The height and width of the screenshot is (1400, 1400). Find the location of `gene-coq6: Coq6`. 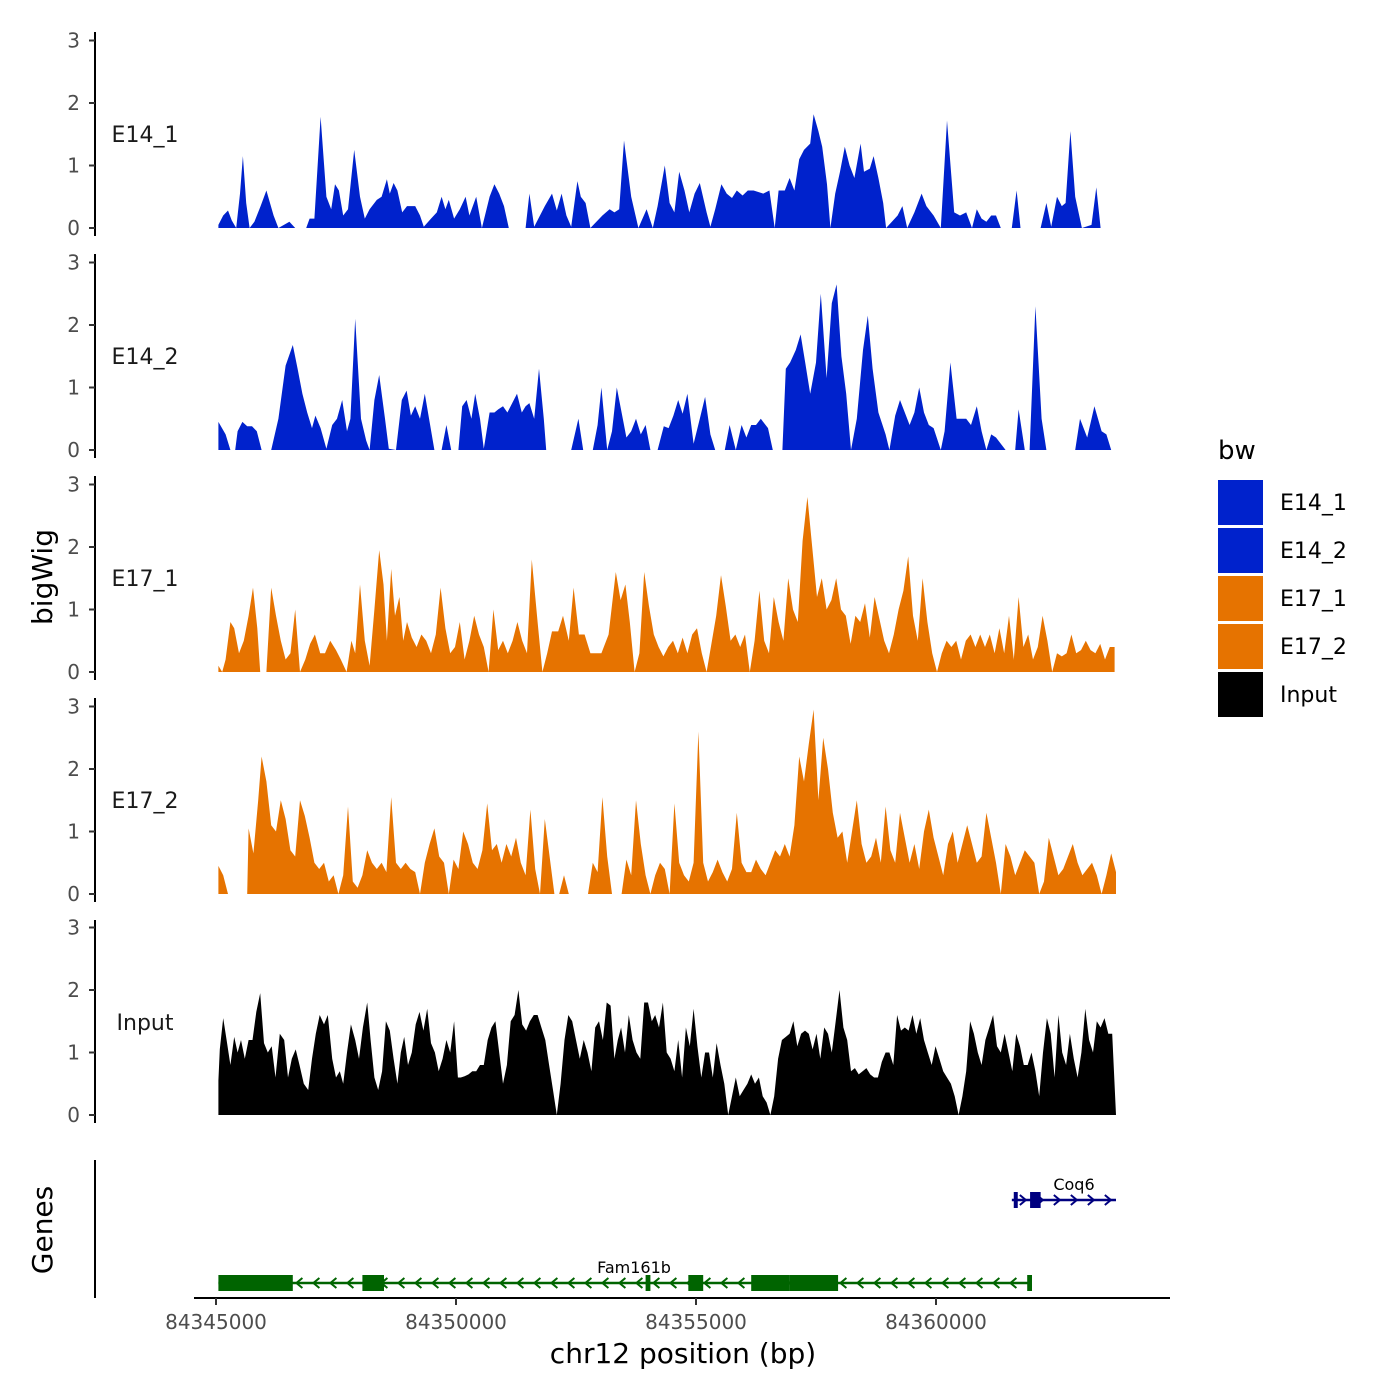

gene-coq6: Coq6 is located at coordinates (1063, 1191).